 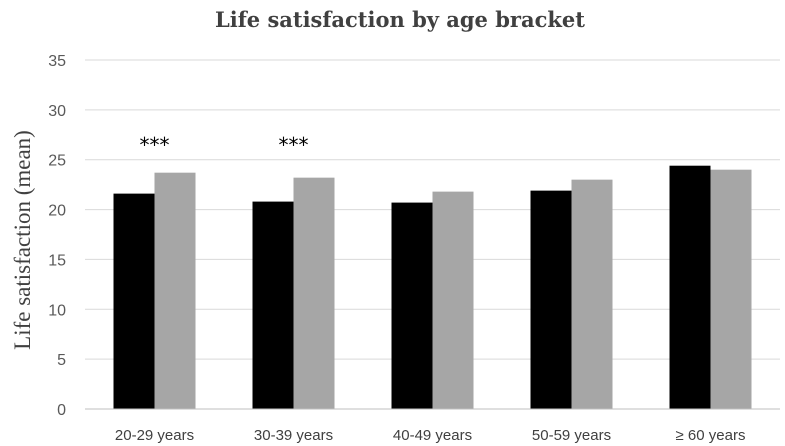 I want to click on annotations: *** ***, so click(x=224, y=145).